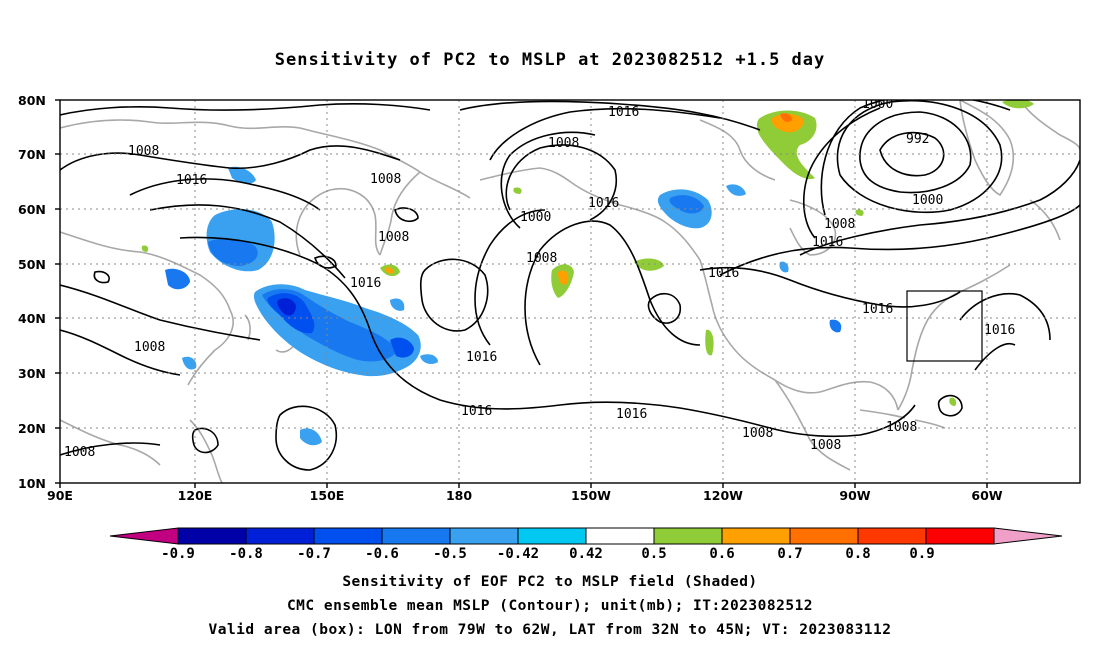 This screenshot has width=1100, height=650. What do you see at coordinates (723, 495) in the screenshot?
I see `lon-label: 120W` at bounding box center [723, 495].